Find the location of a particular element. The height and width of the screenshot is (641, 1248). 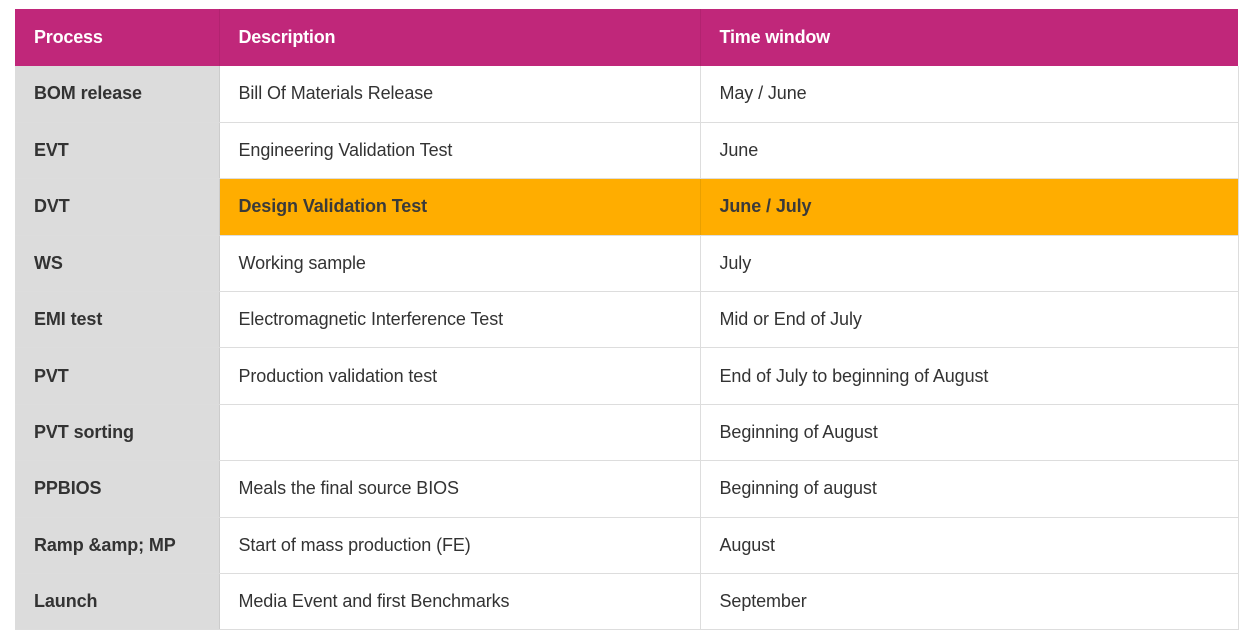

process-cell: WS is located at coordinates (117, 264).